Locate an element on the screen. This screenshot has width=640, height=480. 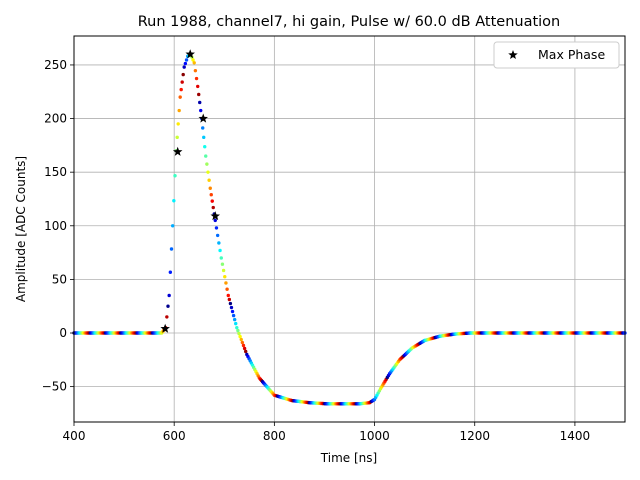
y-axis-label: Amplitude [ADC Counts] is located at coordinates (21, 229).